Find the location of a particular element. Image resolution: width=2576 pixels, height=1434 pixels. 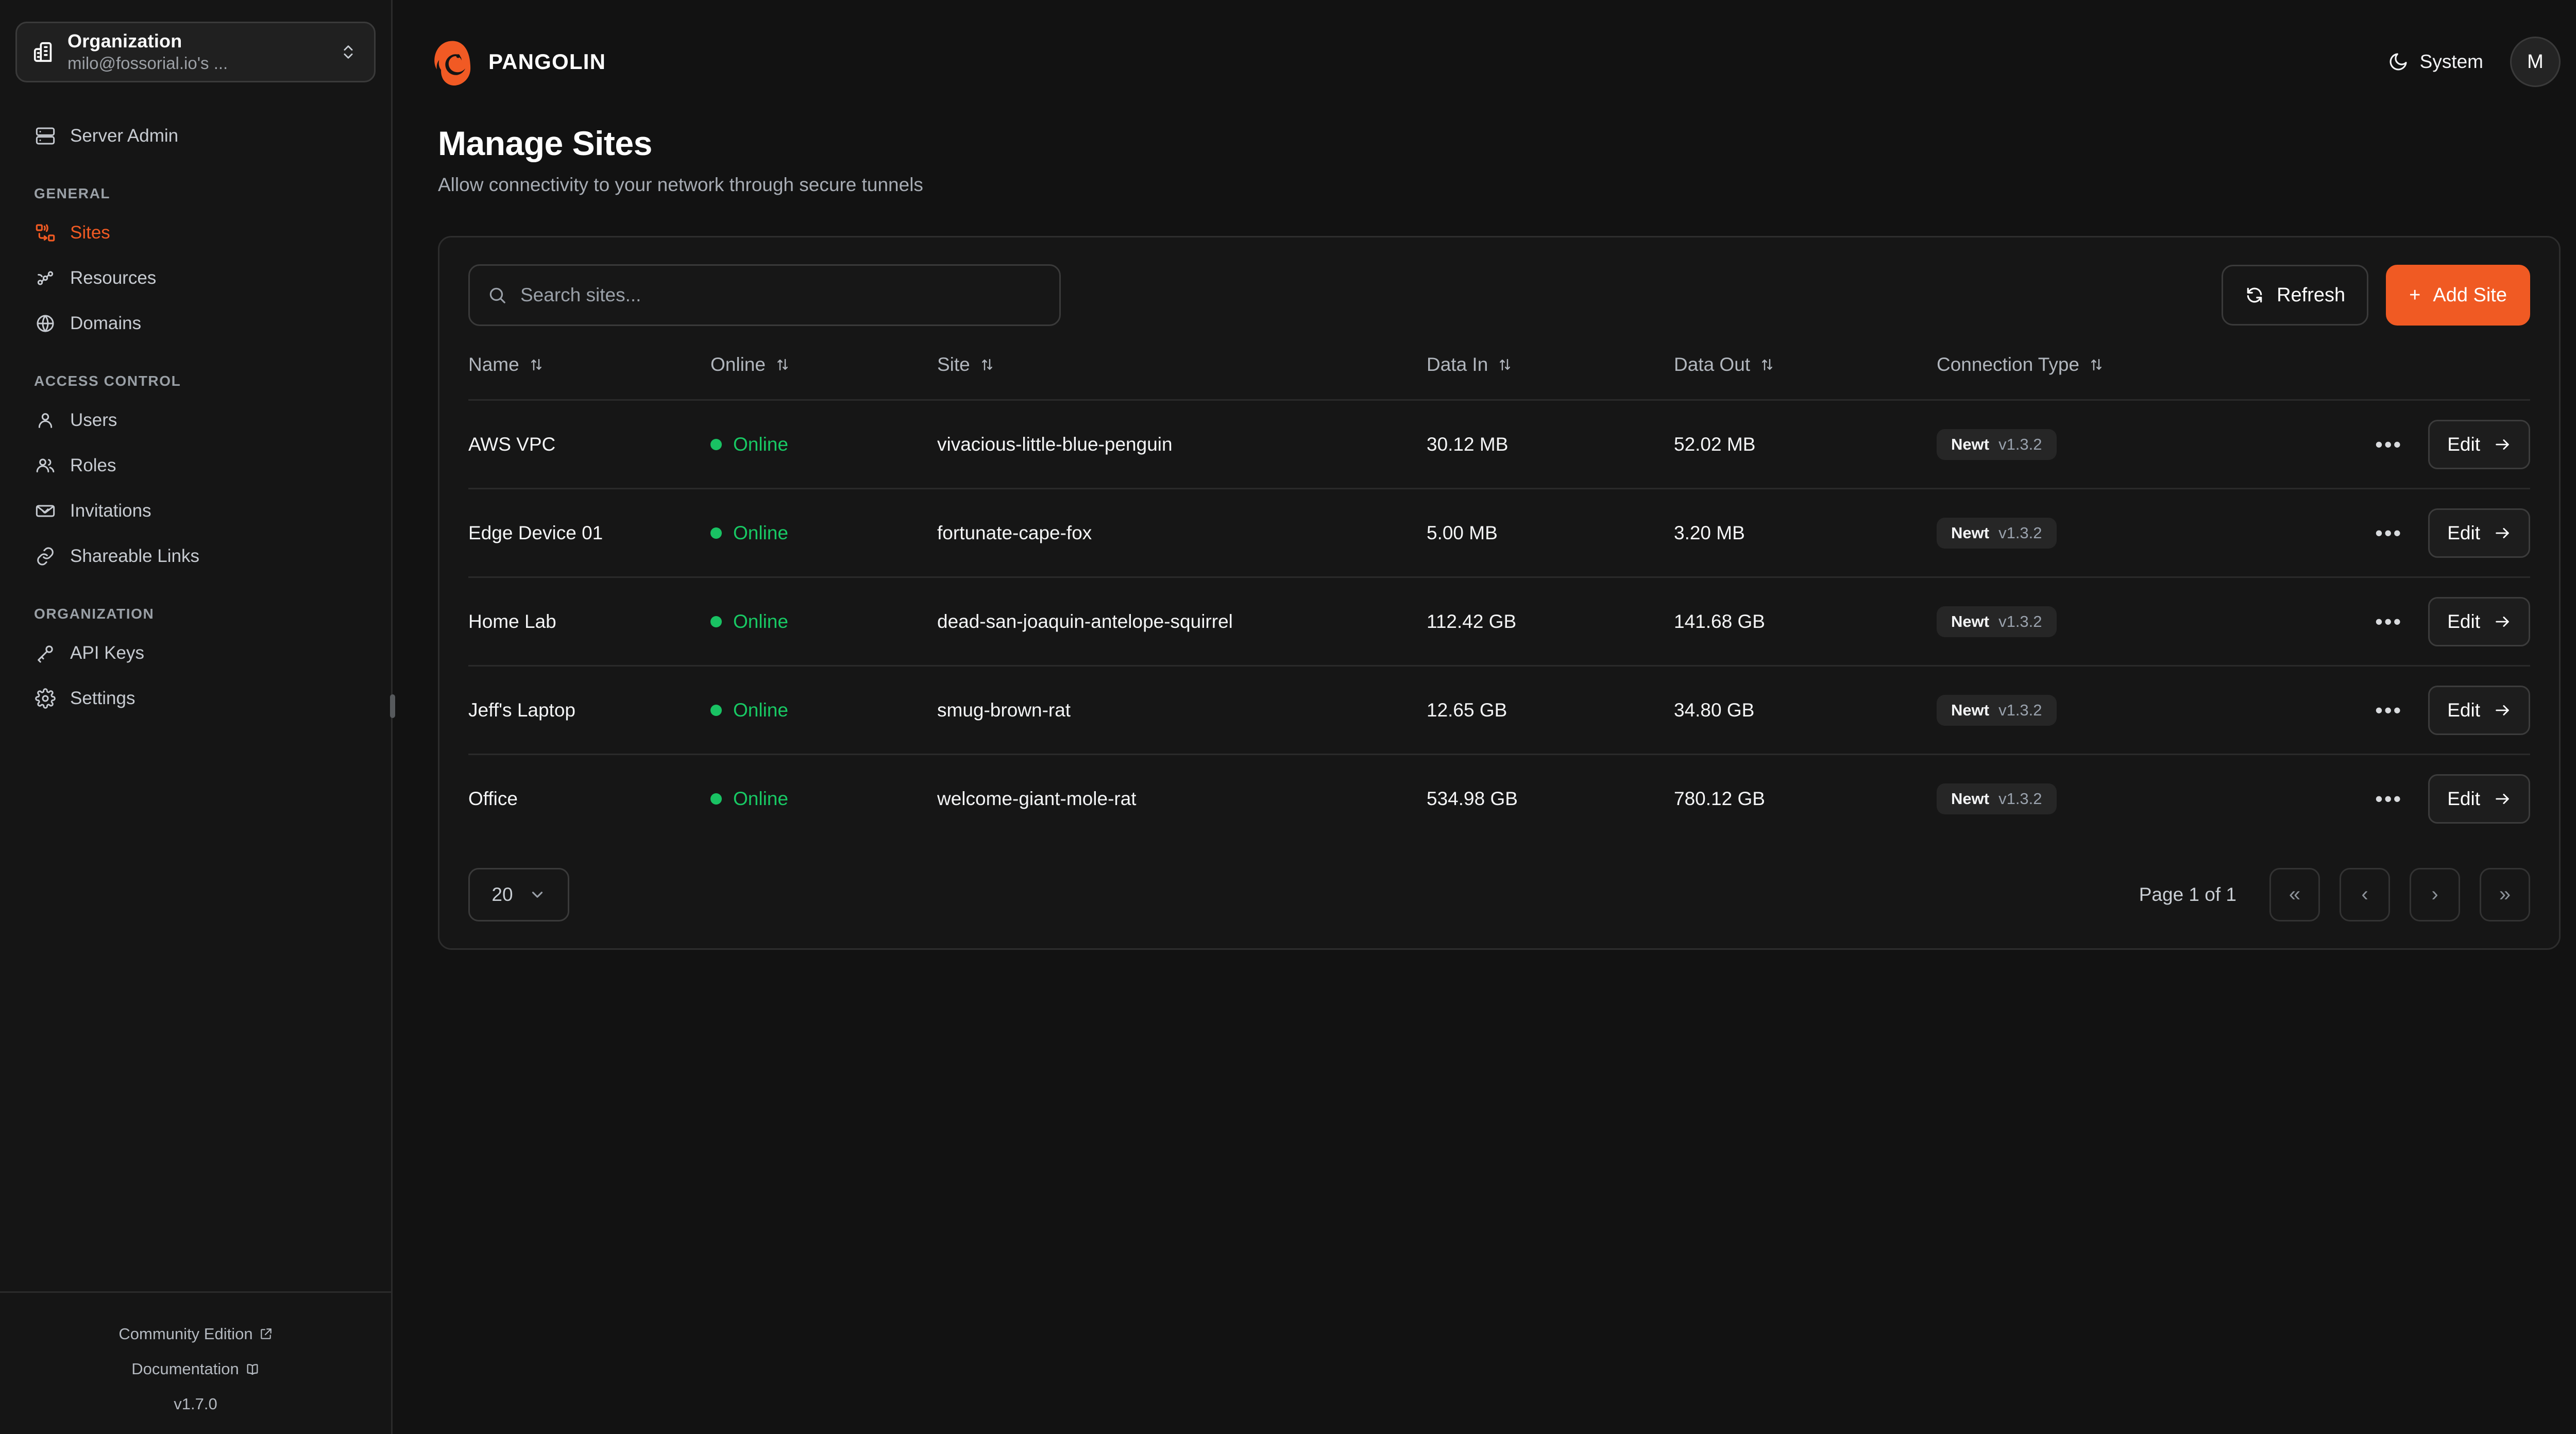

add-site-button: + Add Site is located at coordinates (2458, 295).